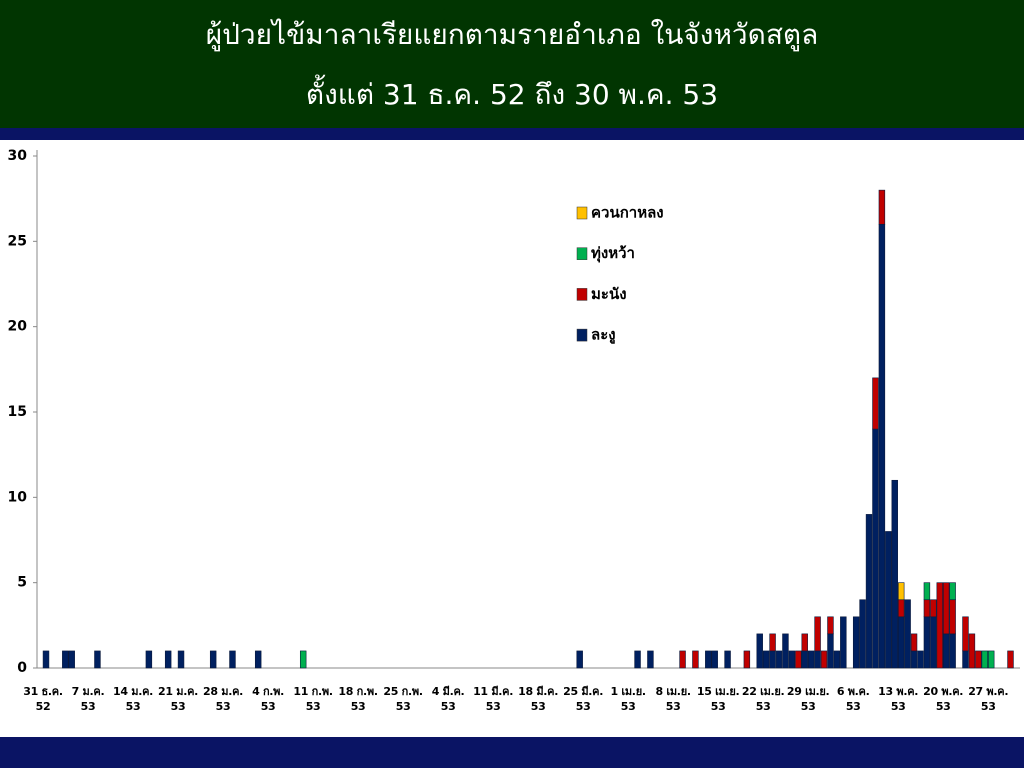 The image size is (1024, 768). I want to click on x-tick-label: 28 ม.ค. 53, so click(223, 699).